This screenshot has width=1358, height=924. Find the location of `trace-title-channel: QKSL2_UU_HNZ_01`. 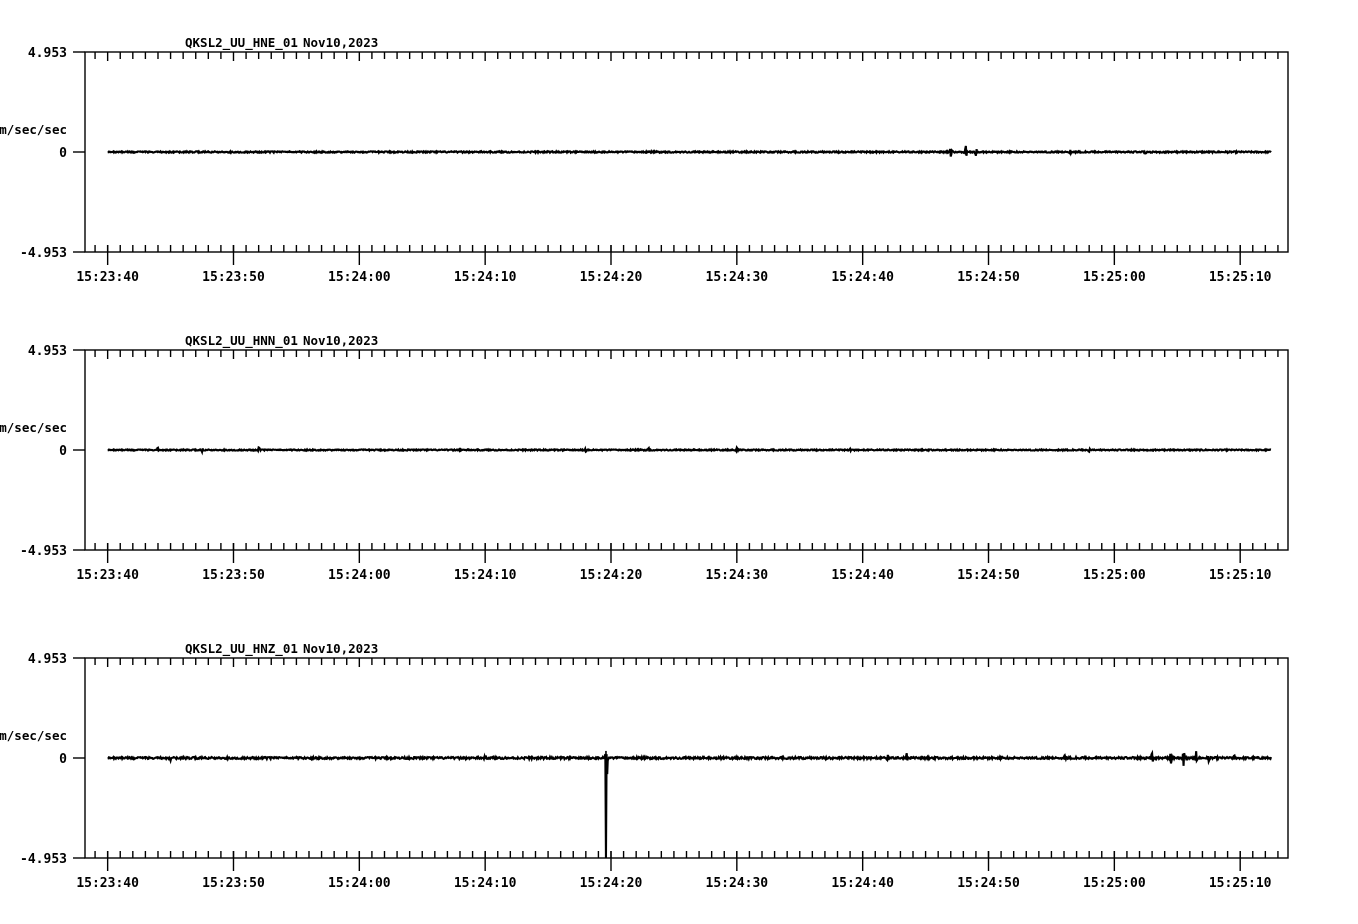

trace-title-channel: QKSL2_UU_HNZ_01 is located at coordinates (241, 649).